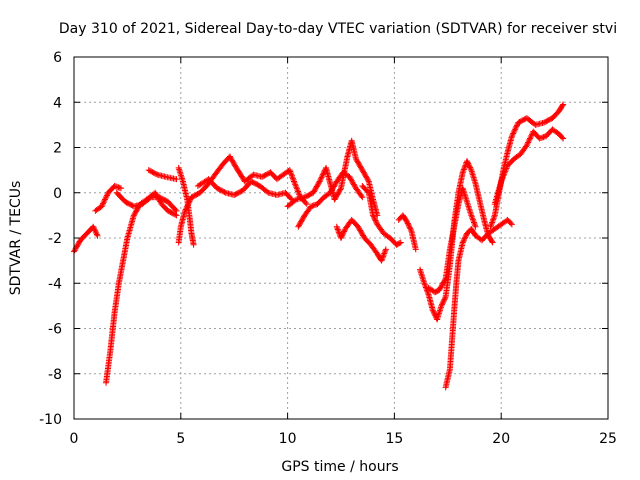 The image size is (640, 480). Describe the element at coordinates (74, 439) in the screenshot. I see `x-tick-label: 0` at that location.